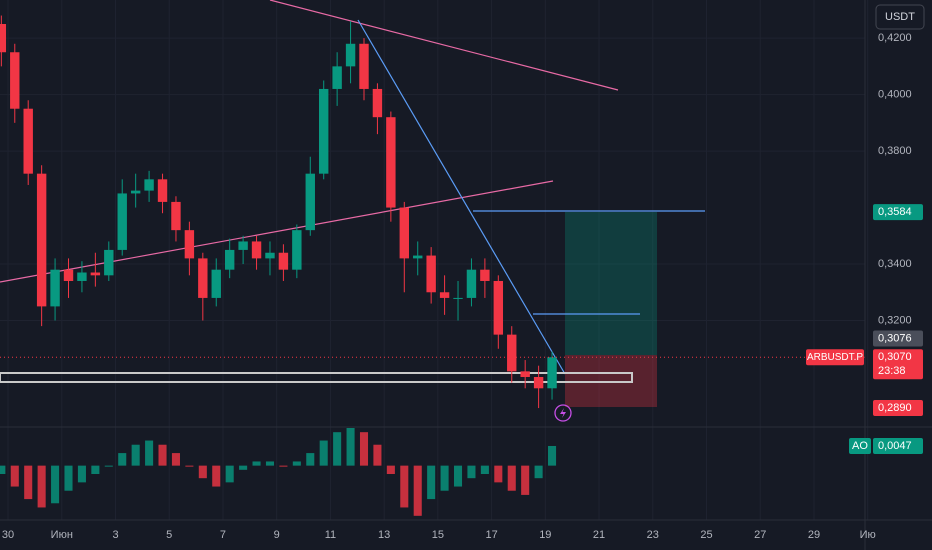 Image resolution: width=932 pixels, height=550 pixels. I want to click on x-tick-label: 21, so click(599, 535).